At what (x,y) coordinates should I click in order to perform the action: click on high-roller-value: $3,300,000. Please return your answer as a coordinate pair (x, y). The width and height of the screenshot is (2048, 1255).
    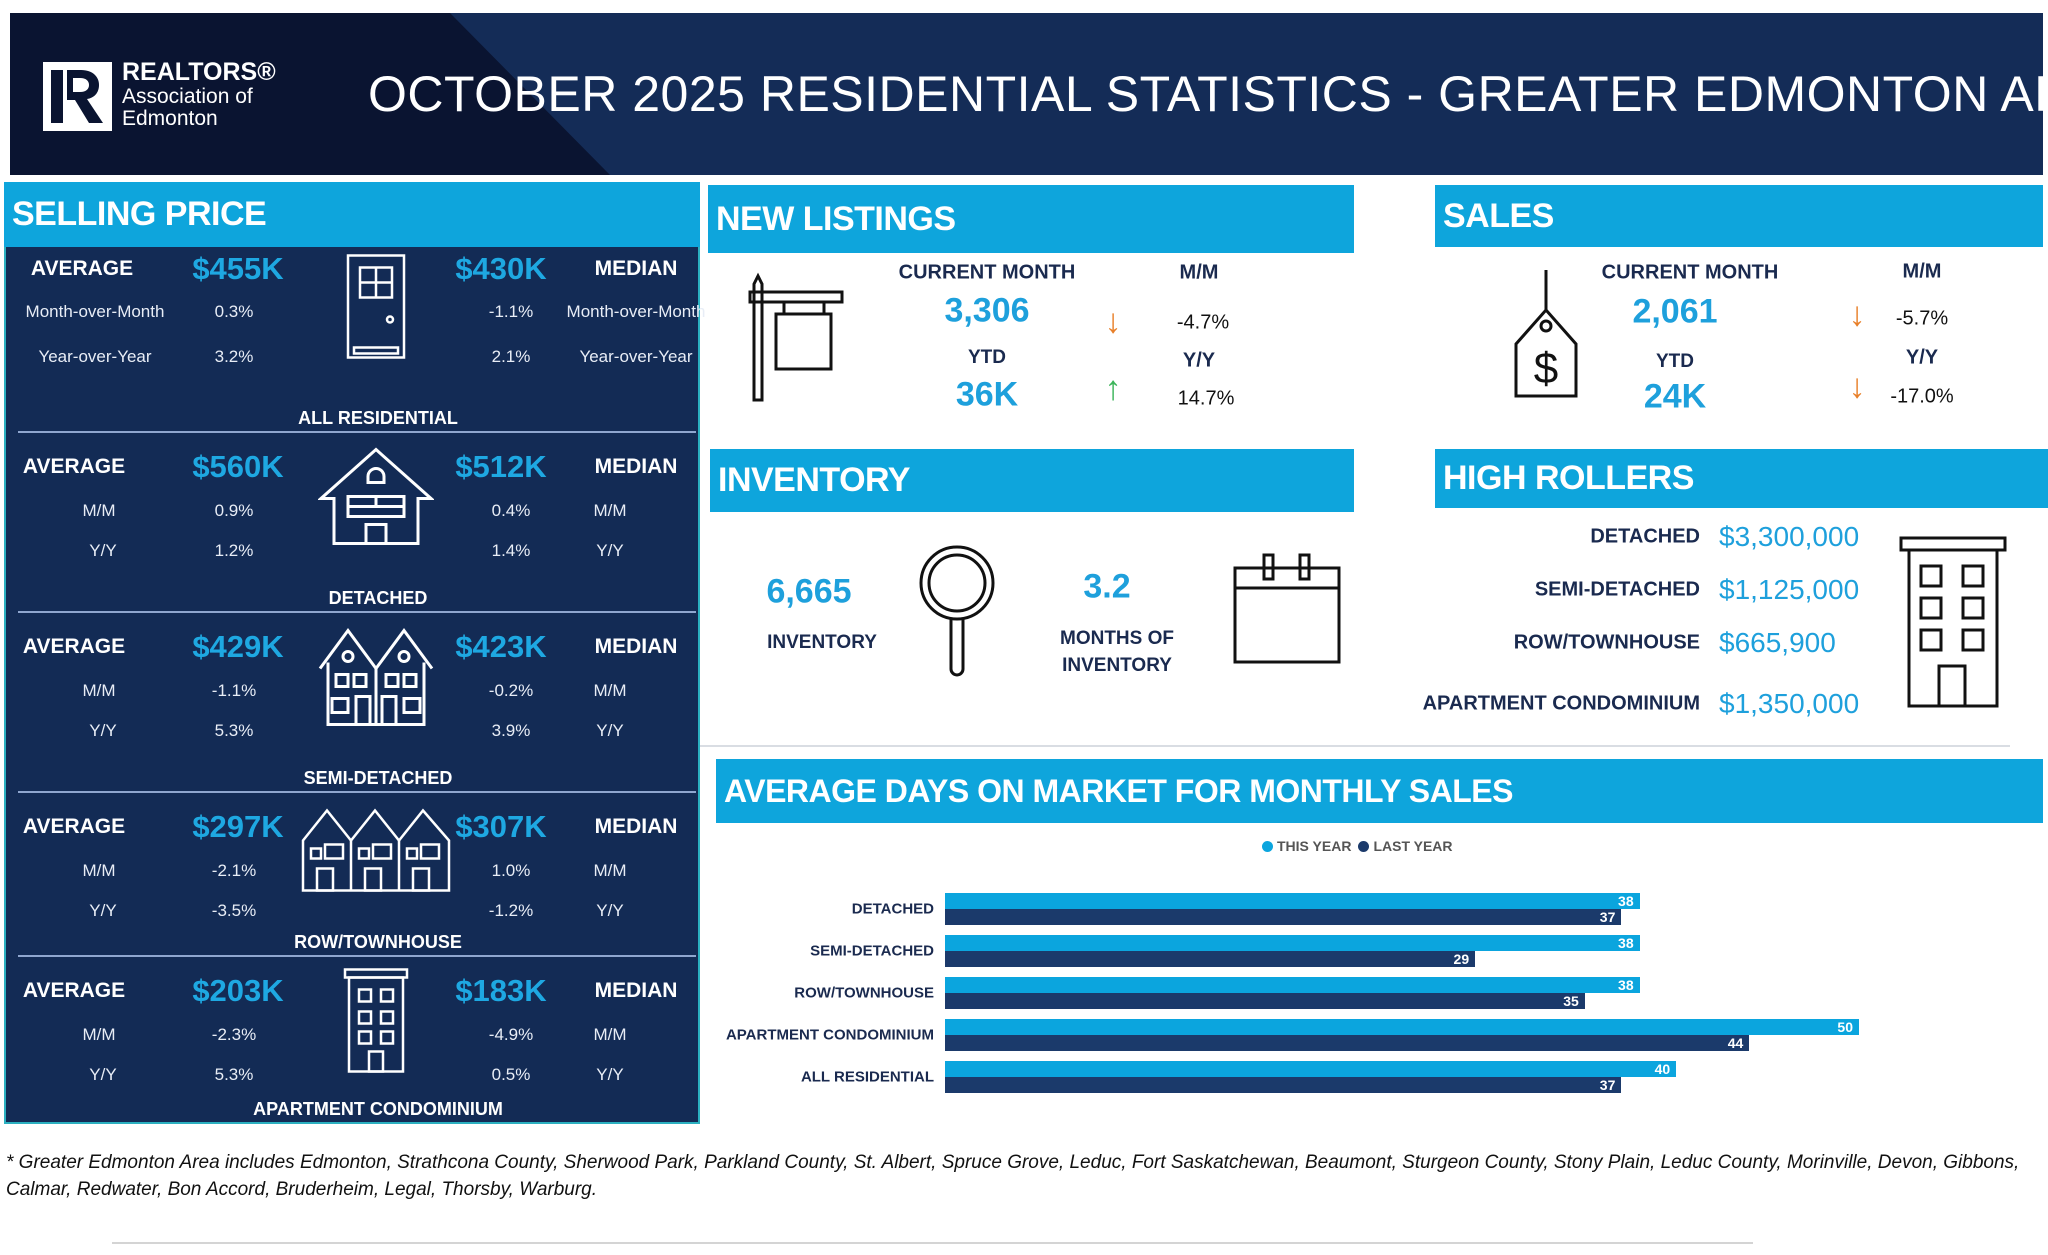
    Looking at the image, I should click on (1789, 536).